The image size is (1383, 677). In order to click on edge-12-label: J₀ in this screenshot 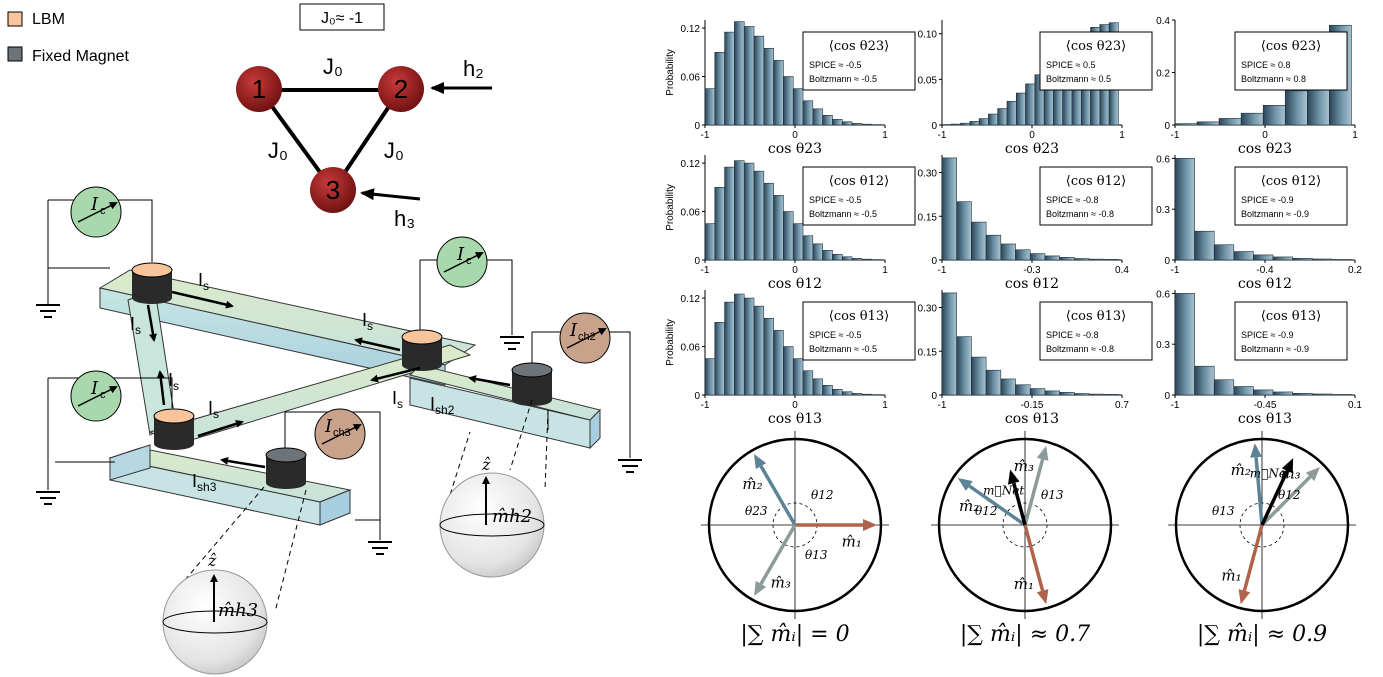, I will do `click(333, 66)`.